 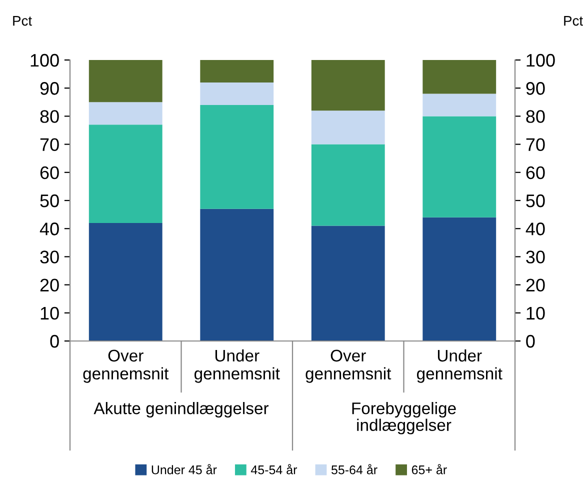 What do you see at coordinates (429, 469) in the screenshot?
I see `legend-label: 65+ år` at bounding box center [429, 469].